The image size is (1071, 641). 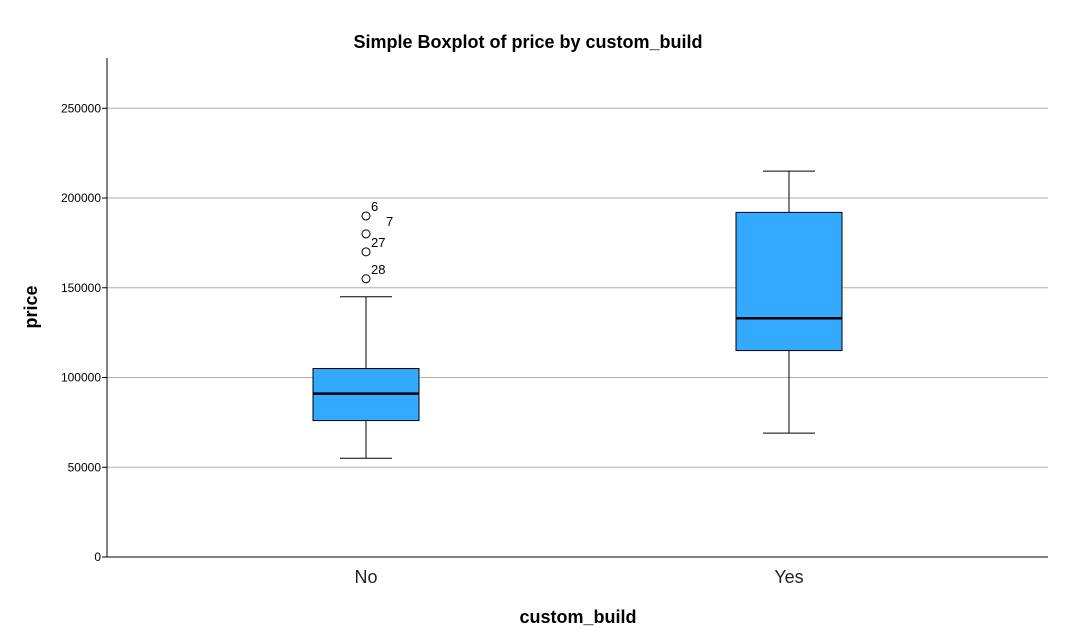 What do you see at coordinates (578, 577) in the screenshot?
I see `x-axis-ticks: No Yes` at bounding box center [578, 577].